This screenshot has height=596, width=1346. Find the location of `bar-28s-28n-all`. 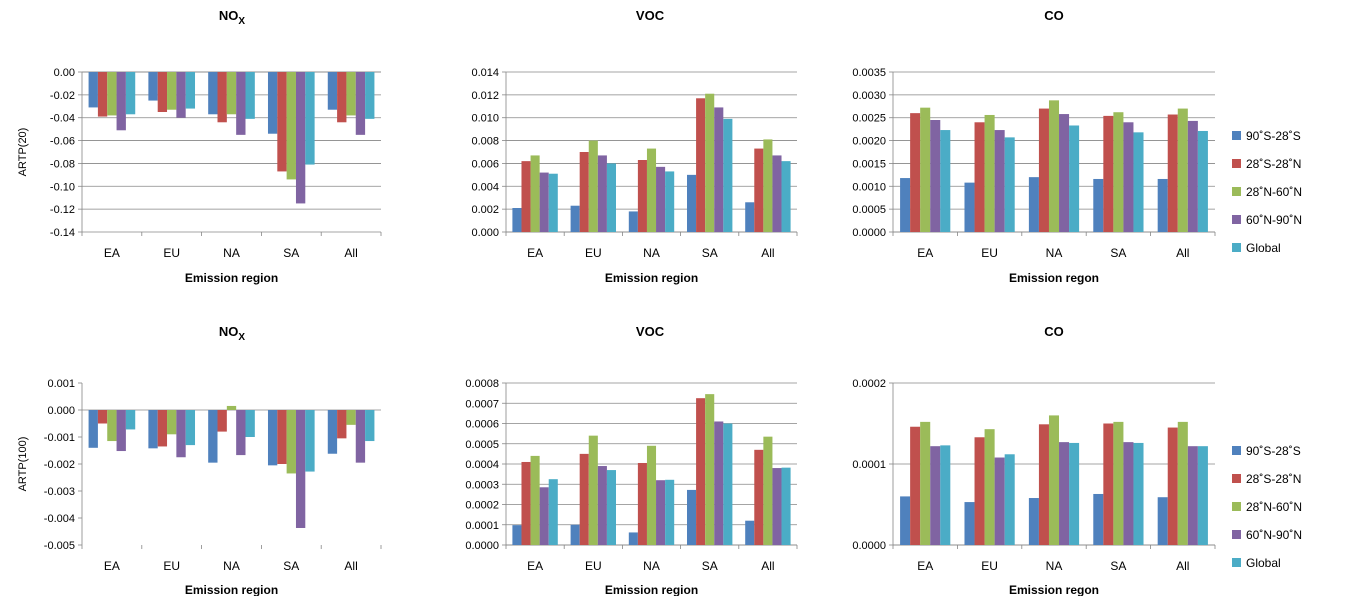

bar-28s-28n-all is located at coordinates (759, 497).